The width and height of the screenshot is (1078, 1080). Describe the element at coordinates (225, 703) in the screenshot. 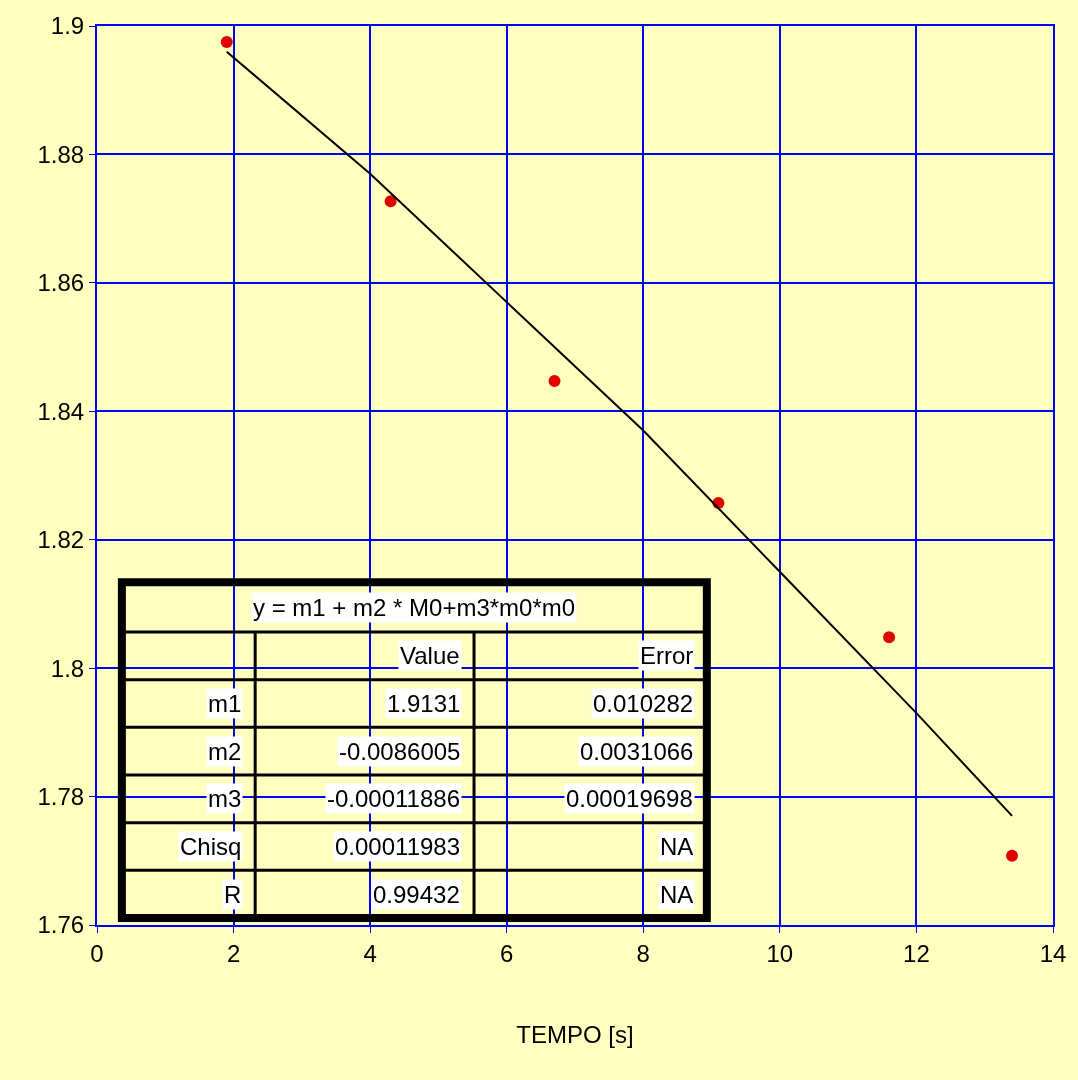

I see `annotation: m1` at that location.